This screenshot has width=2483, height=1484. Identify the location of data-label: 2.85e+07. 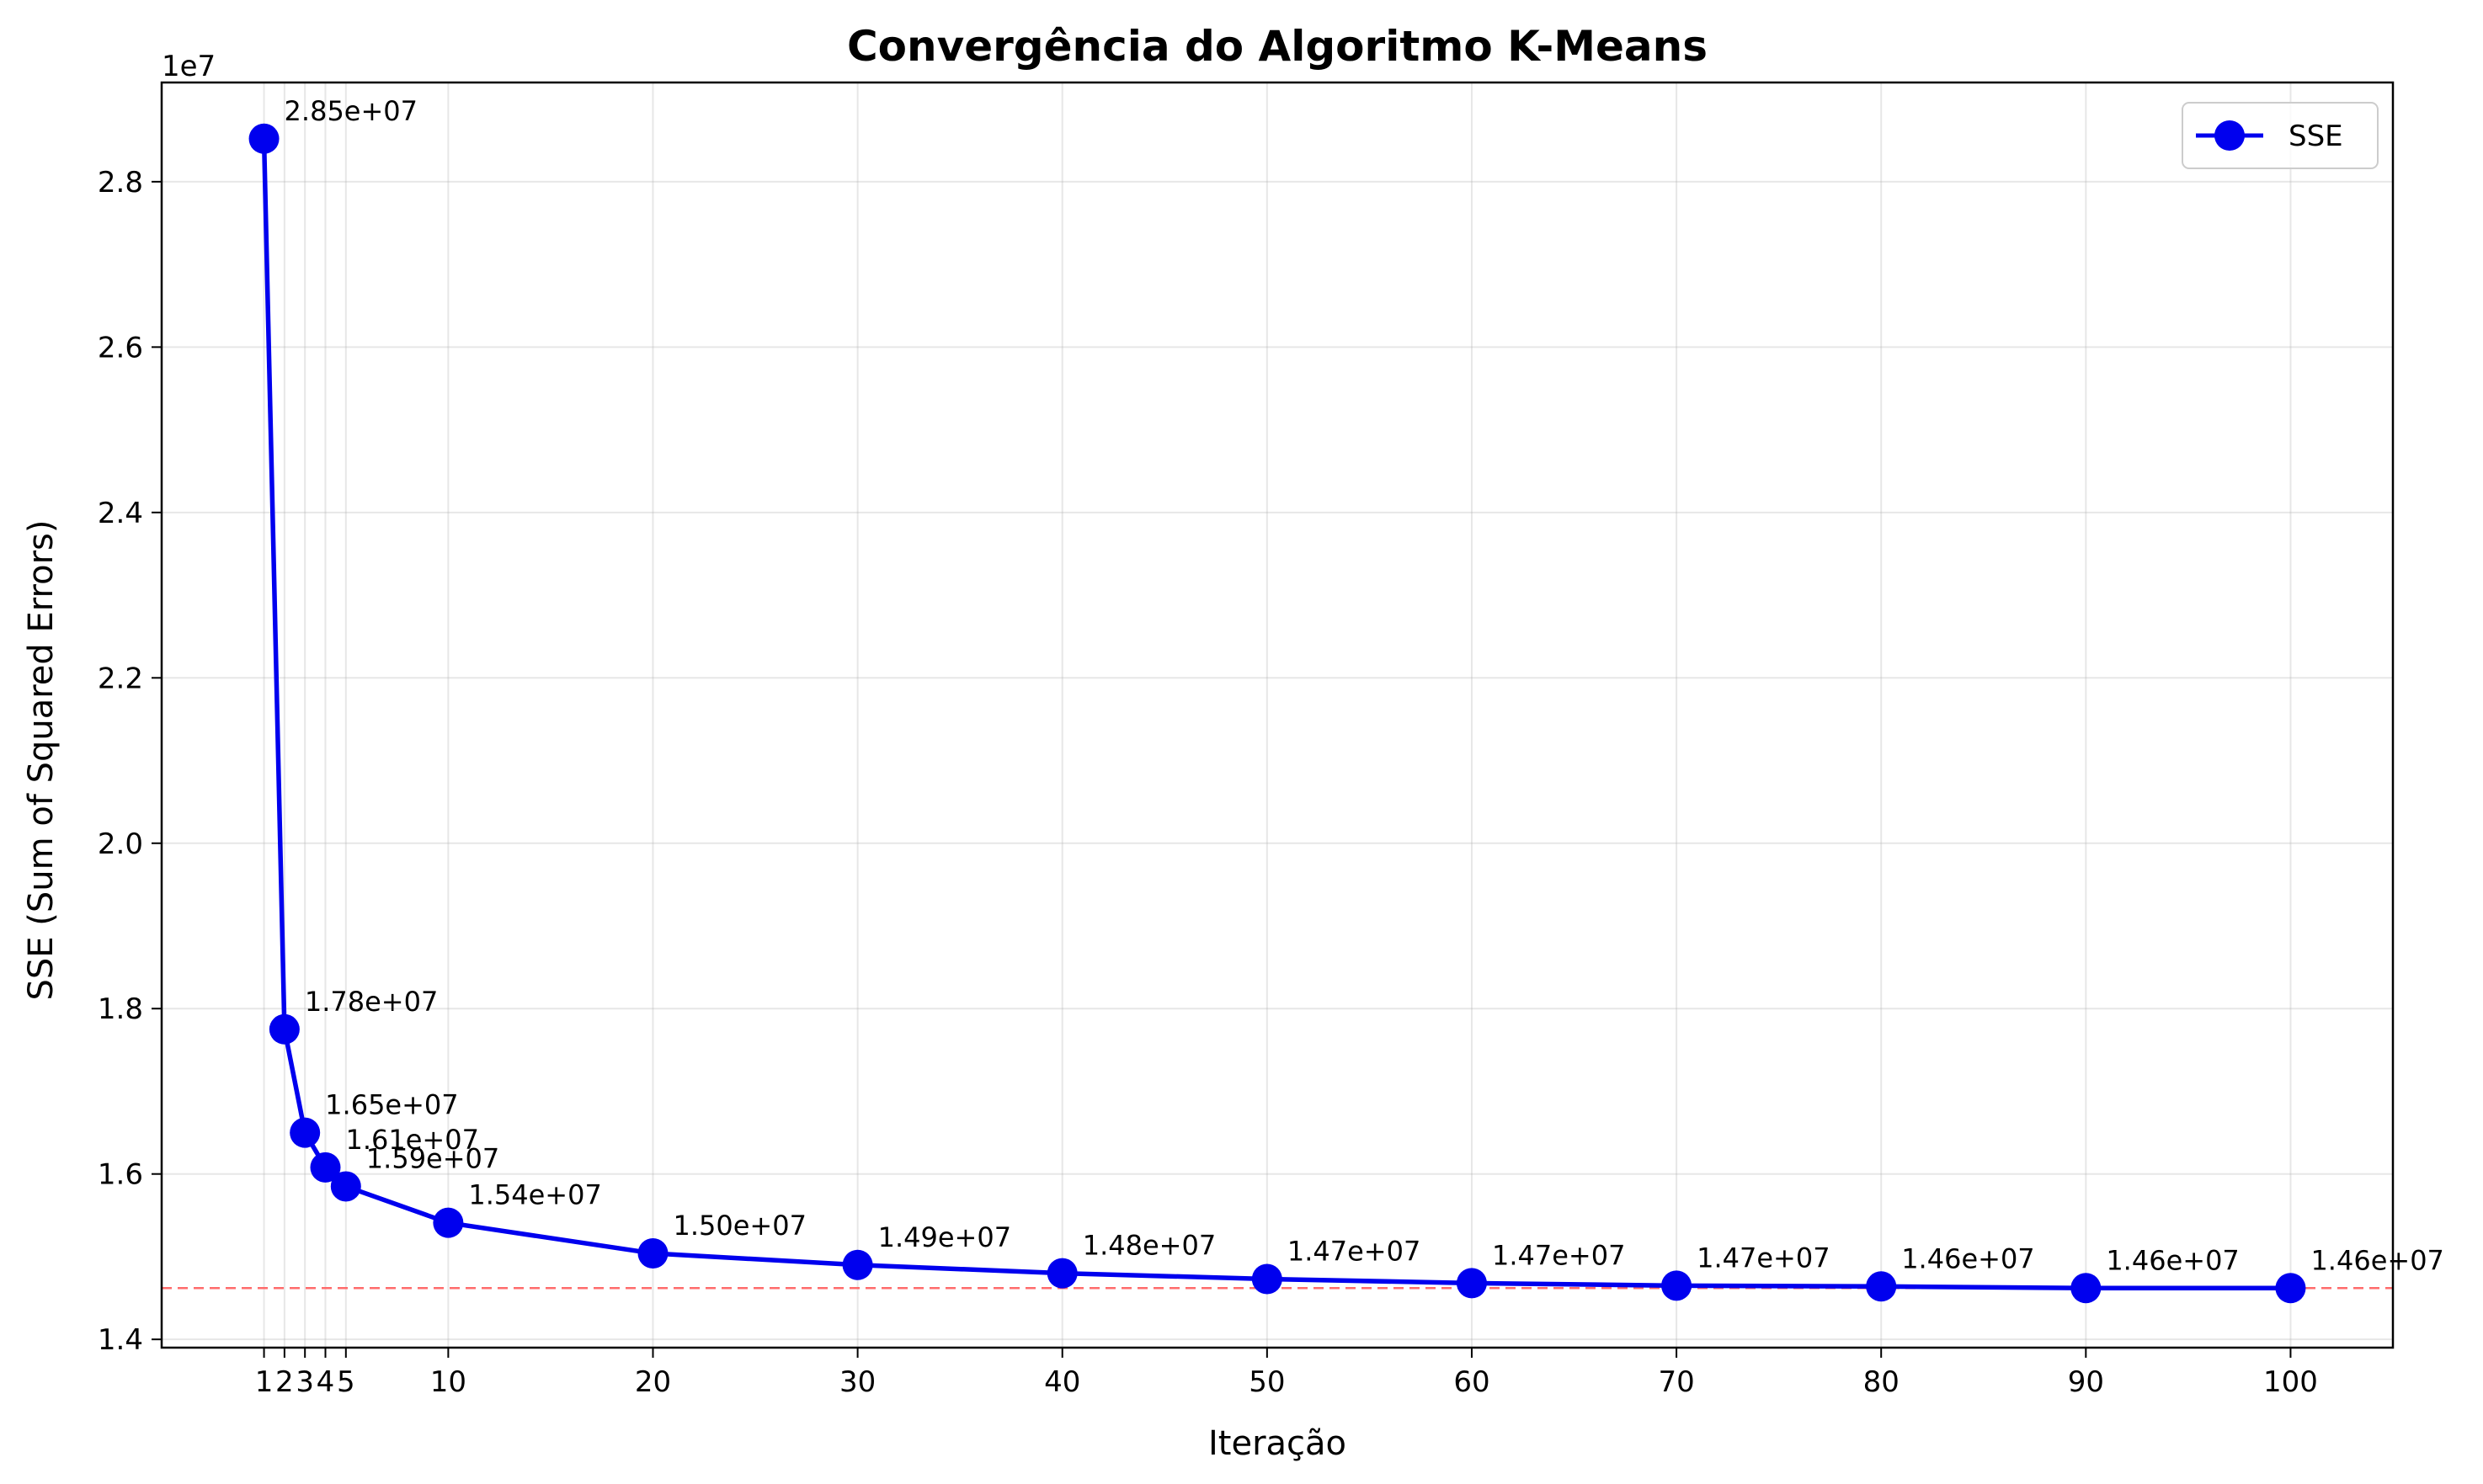
(351, 111).